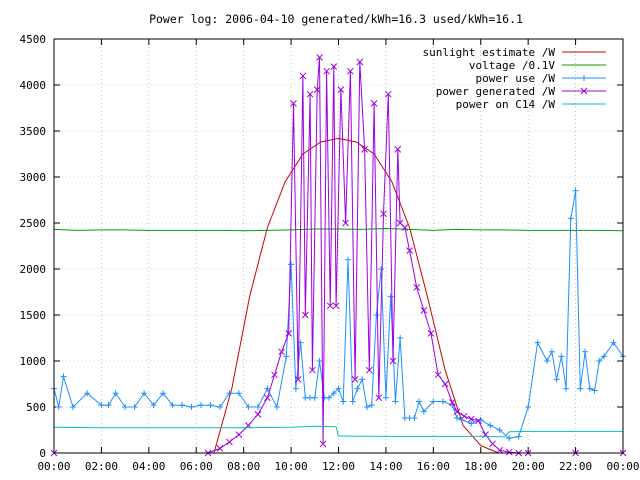 The width and height of the screenshot is (640, 480). What do you see at coordinates (516, 78) in the screenshot?
I see `legend-label: power use /W` at bounding box center [516, 78].